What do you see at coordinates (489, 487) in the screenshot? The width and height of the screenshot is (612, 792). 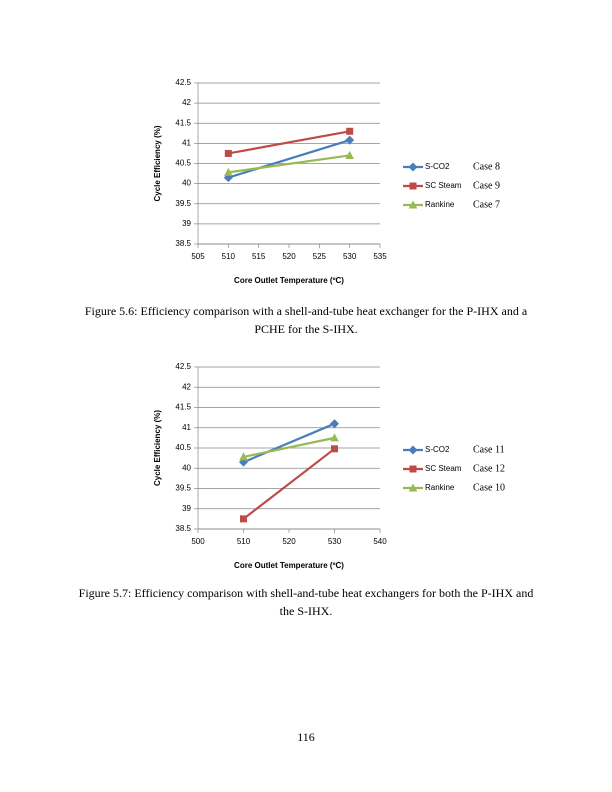 I see `legend-note: Case 10` at bounding box center [489, 487].